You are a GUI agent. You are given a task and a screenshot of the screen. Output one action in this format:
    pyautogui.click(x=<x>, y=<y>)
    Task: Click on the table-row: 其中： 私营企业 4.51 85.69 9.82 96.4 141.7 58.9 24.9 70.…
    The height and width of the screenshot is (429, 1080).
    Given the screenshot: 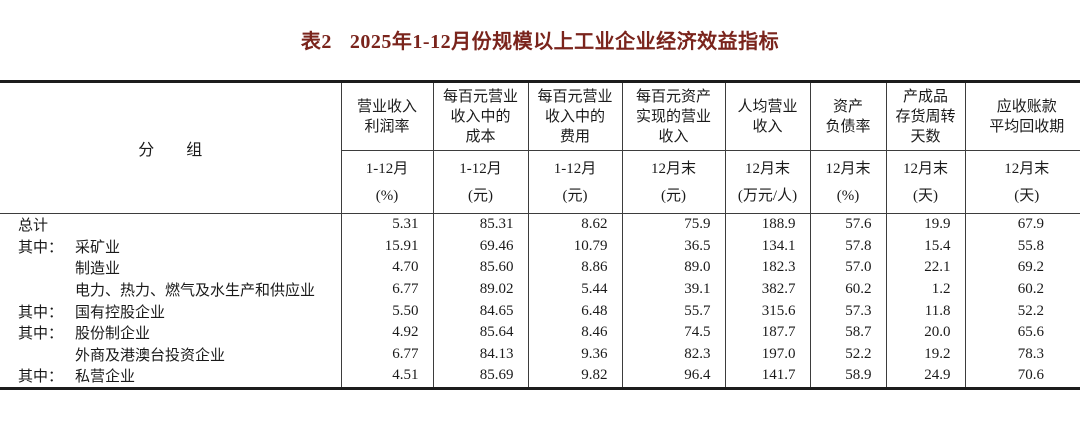 What is the action you would take?
    pyautogui.click(x=540, y=377)
    